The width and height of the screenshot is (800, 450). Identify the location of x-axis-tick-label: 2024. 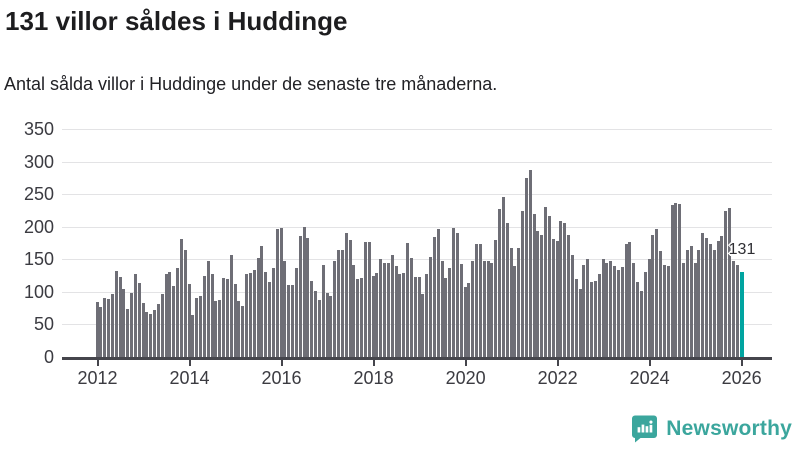
(649, 378).